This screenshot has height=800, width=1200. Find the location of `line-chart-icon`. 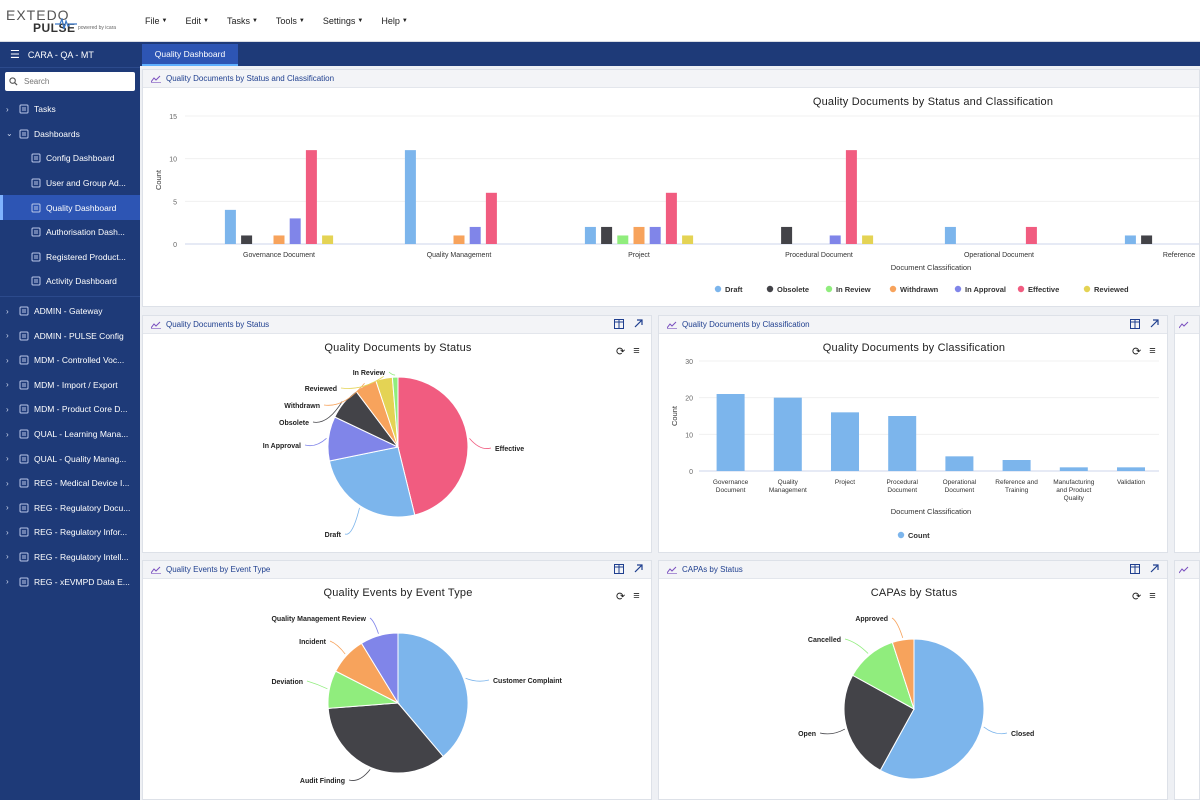

line-chart-icon is located at coordinates (1184, 324).